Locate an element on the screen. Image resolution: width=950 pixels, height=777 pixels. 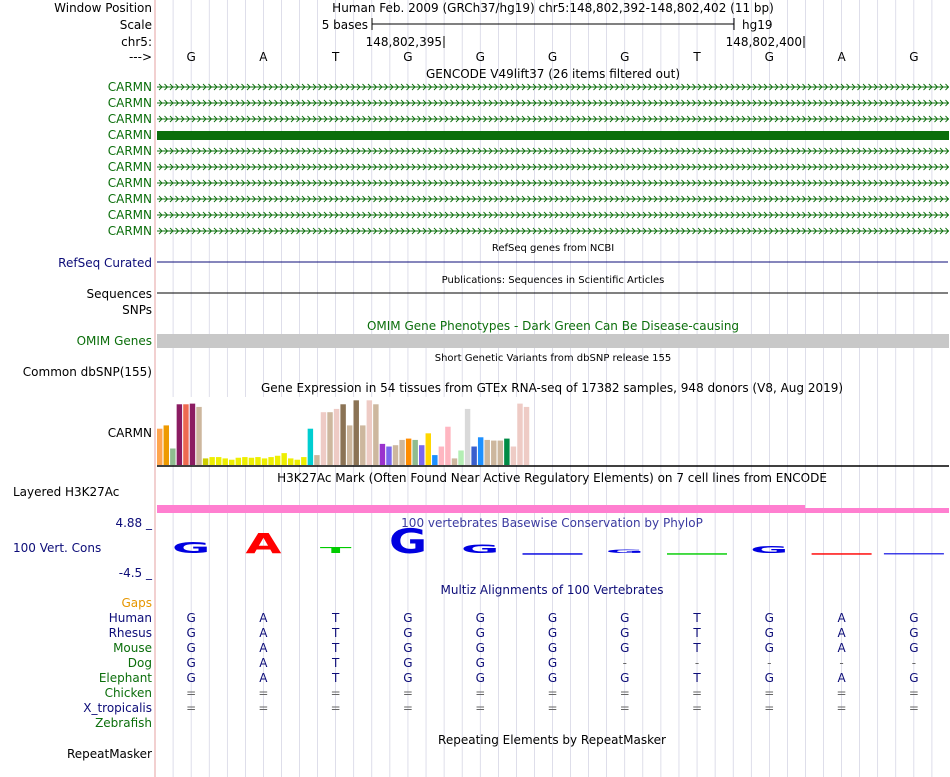
publications-label: Sequences is located at coordinates (119, 294).